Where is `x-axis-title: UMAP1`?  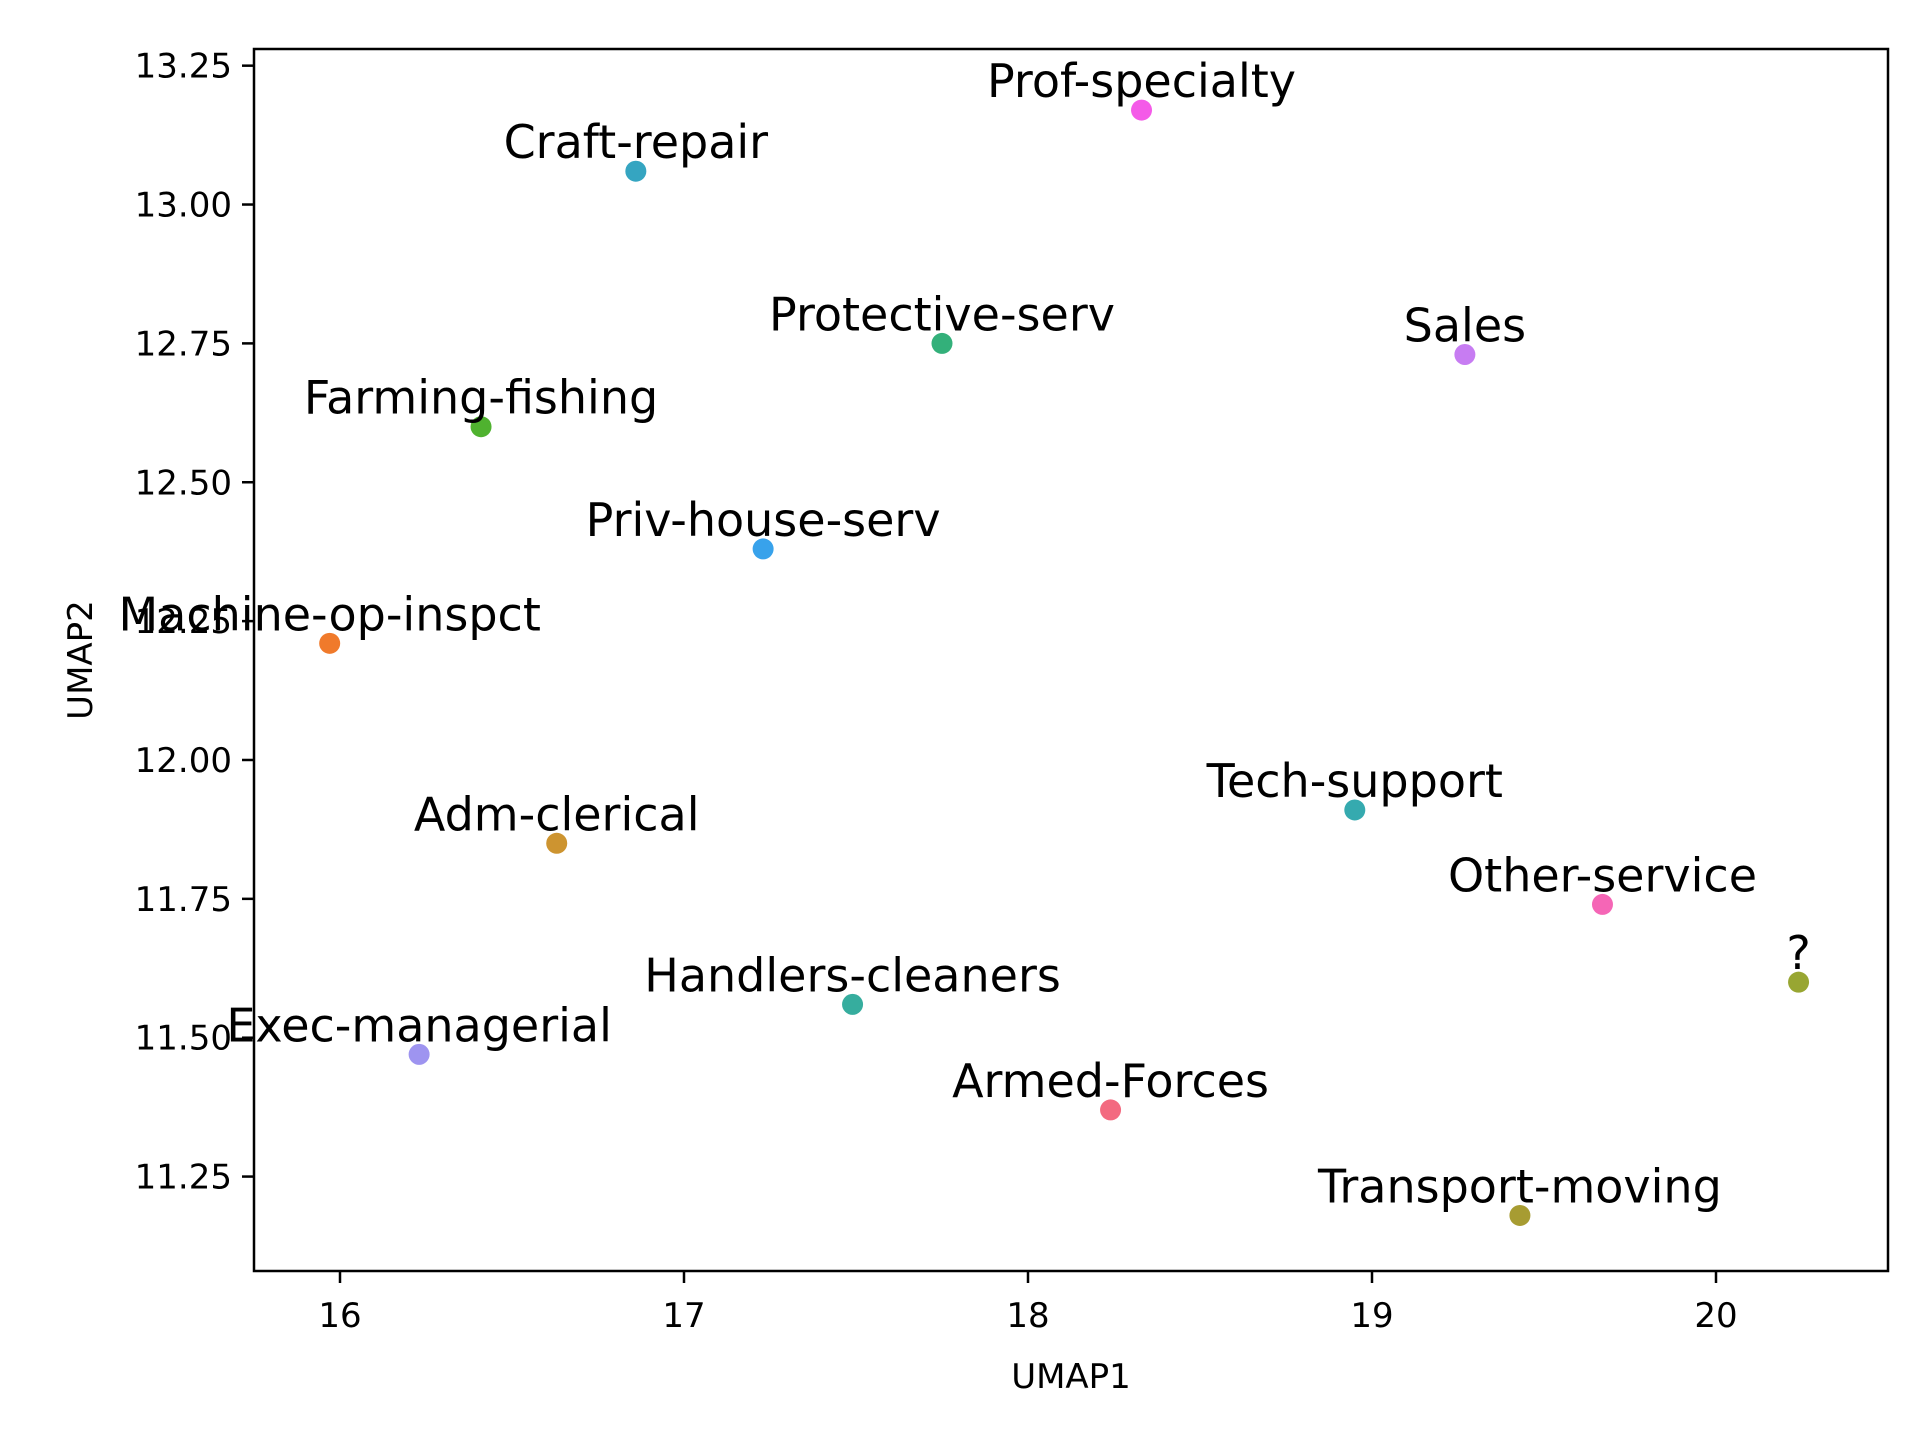 x-axis-title: UMAP1 is located at coordinates (1071, 1377).